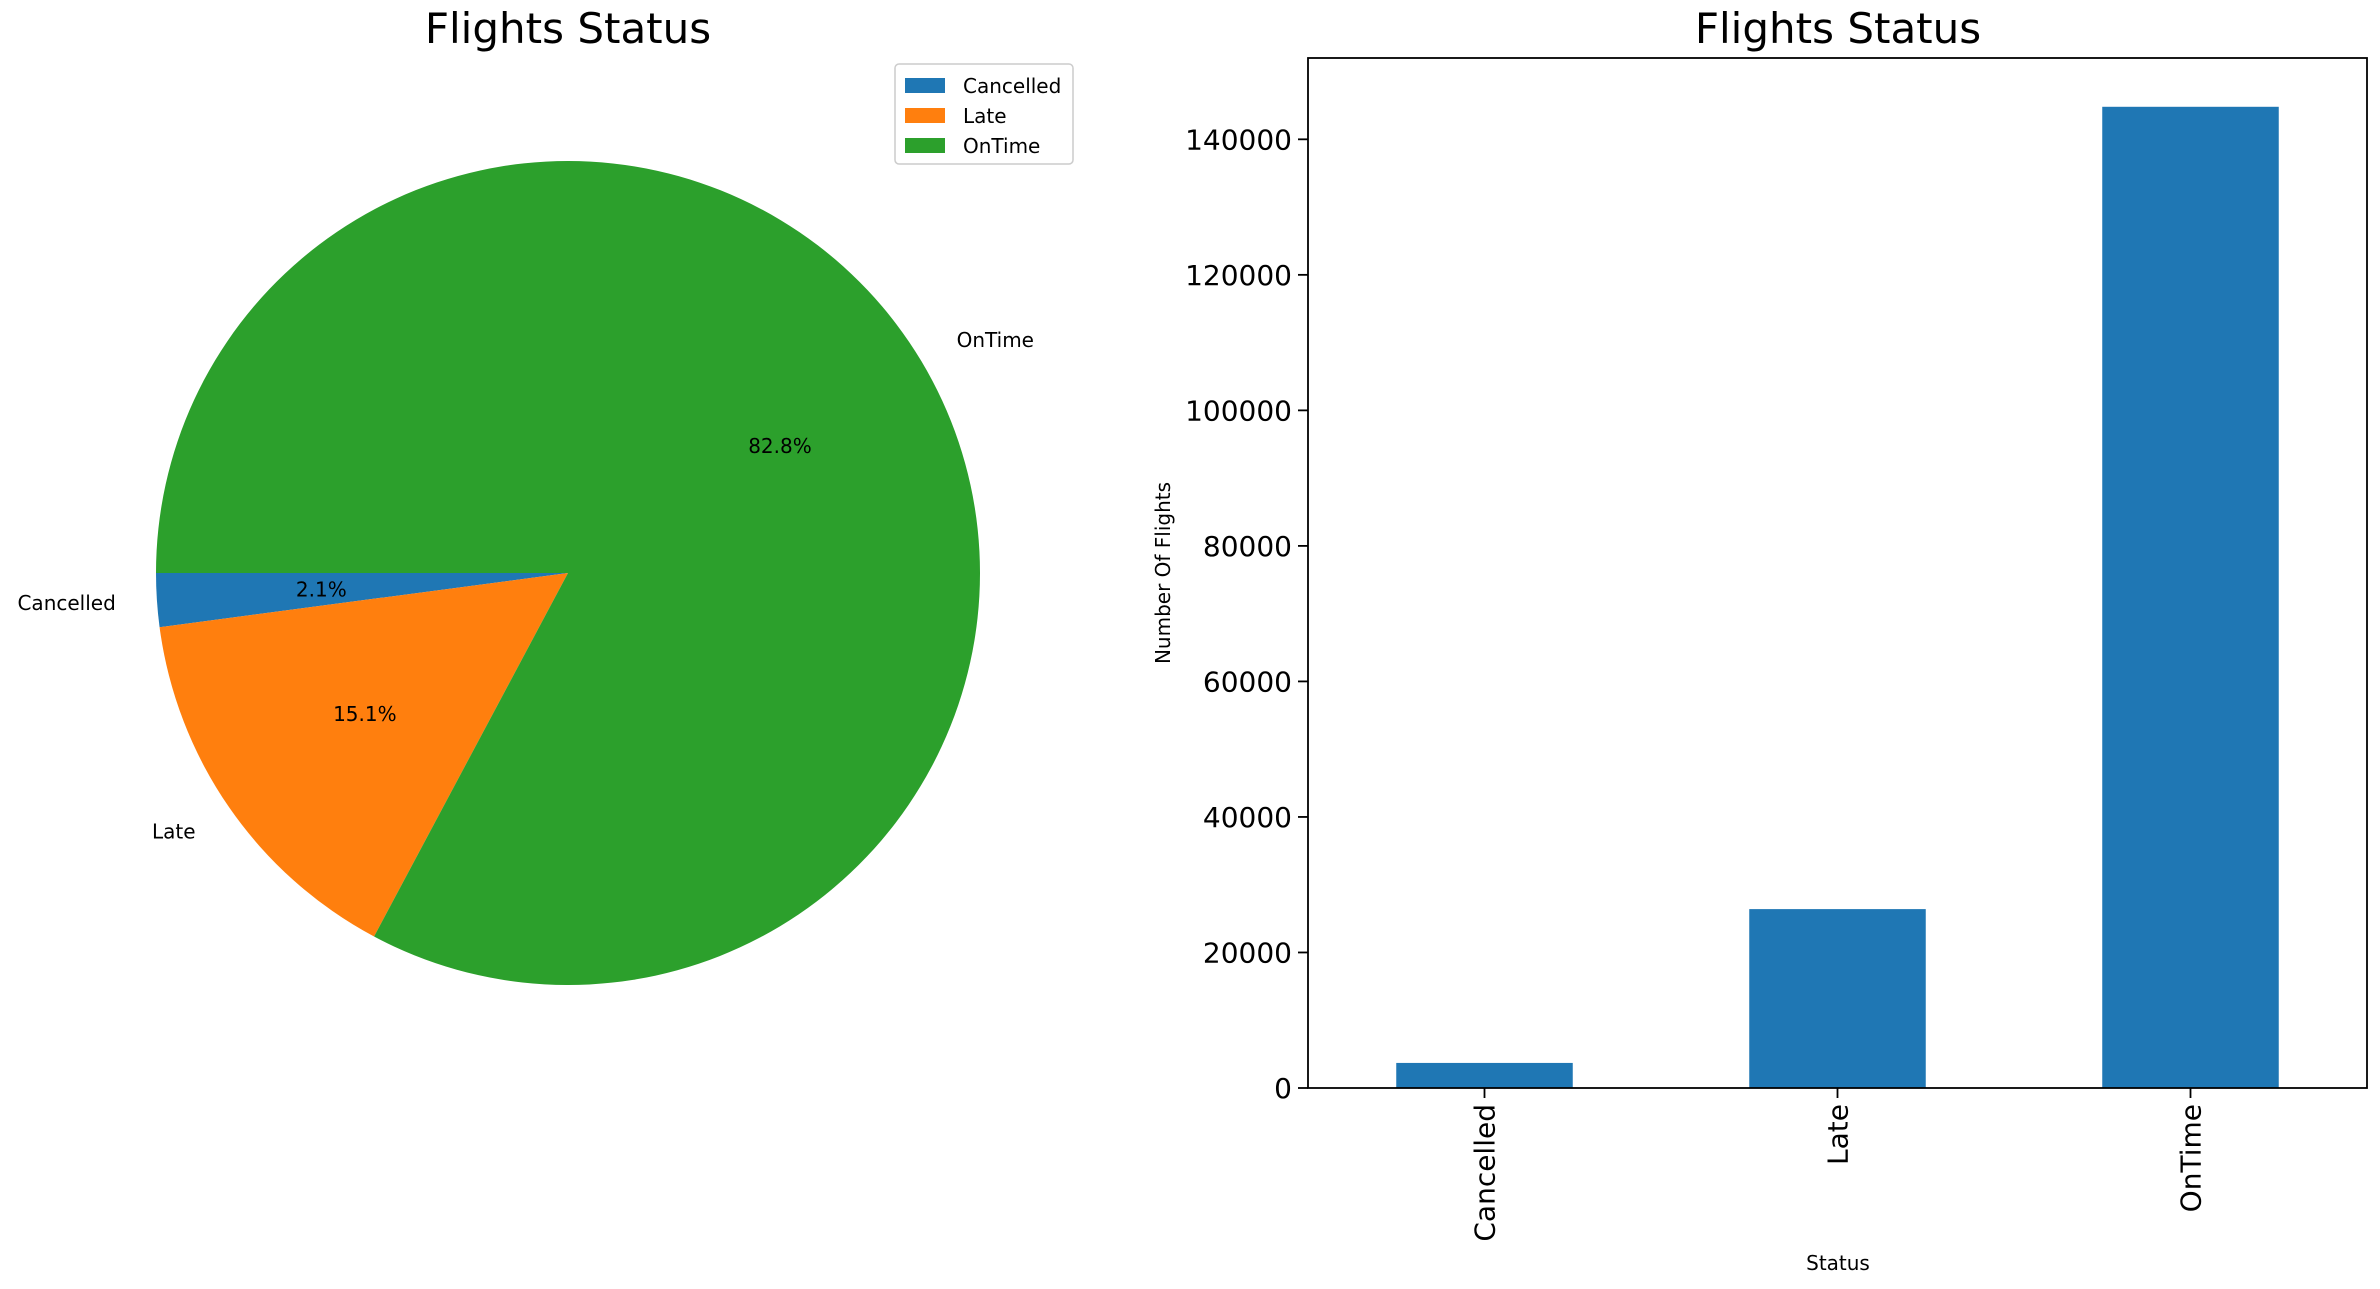 The height and width of the screenshot is (1289, 2380). I want to click on y-tick-label: 140000, so click(1238, 139).